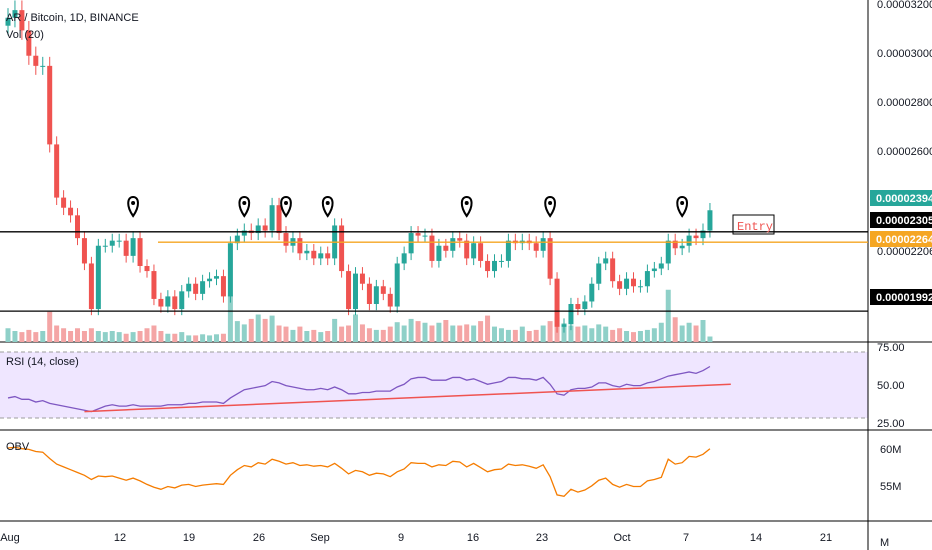 This screenshot has height=550, width=932. I want to click on price-tick: 0.00002800, so click(904, 103).